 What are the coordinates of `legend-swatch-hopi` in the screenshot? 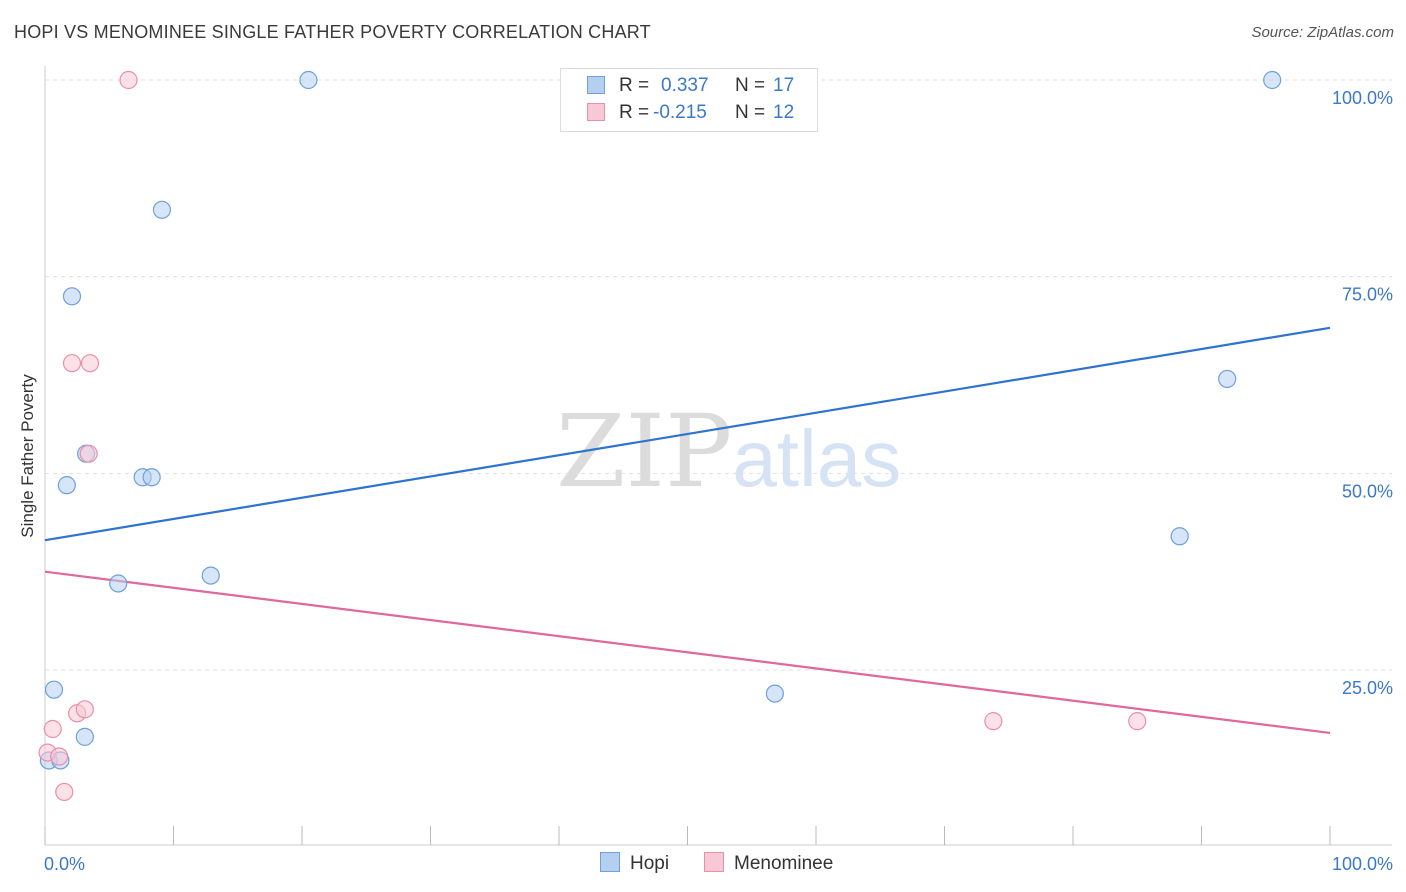 It's located at (596, 85).